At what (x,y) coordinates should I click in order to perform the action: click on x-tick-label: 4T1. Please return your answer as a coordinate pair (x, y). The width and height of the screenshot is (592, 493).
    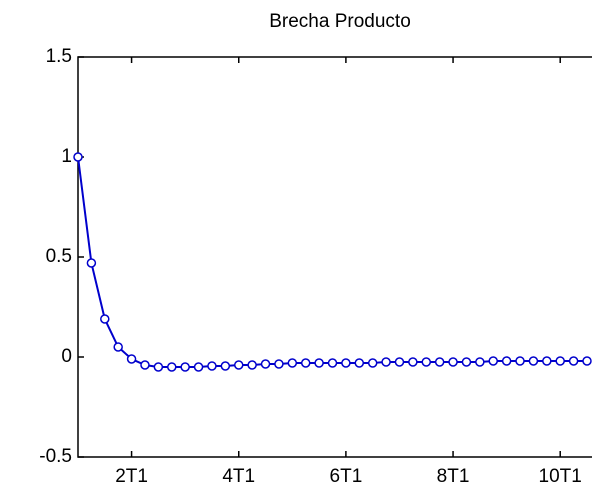
    Looking at the image, I should click on (238, 476).